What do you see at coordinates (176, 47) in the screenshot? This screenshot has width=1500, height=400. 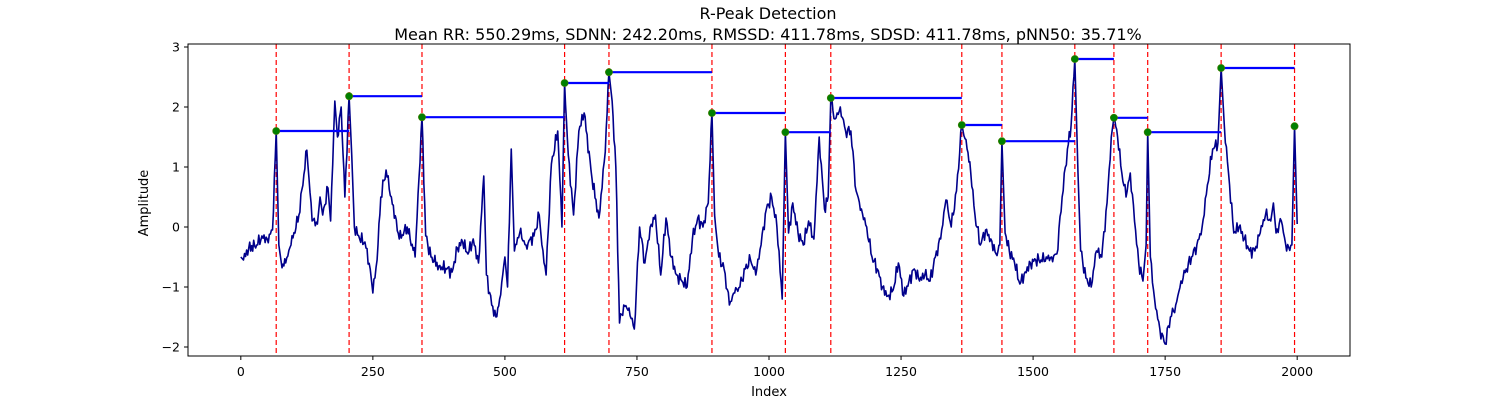 I see `y-tick-label-5: 3` at bounding box center [176, 47].